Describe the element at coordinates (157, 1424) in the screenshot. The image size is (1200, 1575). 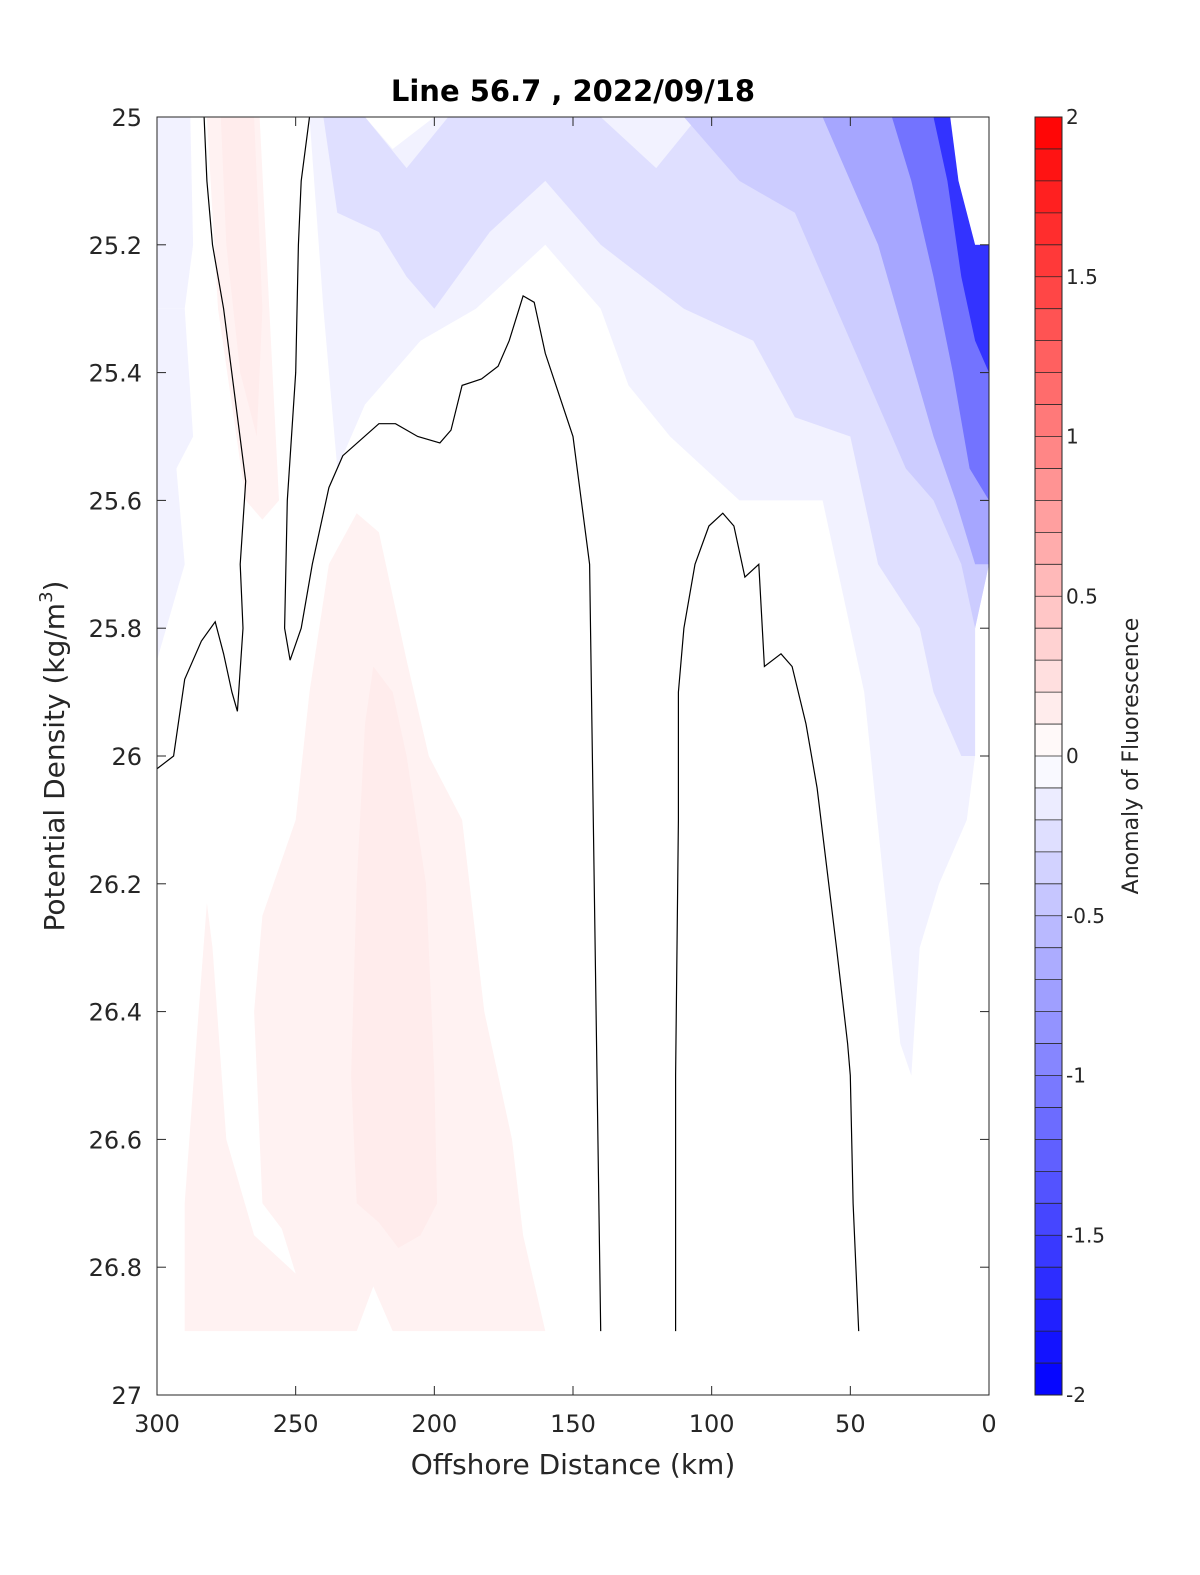
I see `x-tick-label: 300` at that location.